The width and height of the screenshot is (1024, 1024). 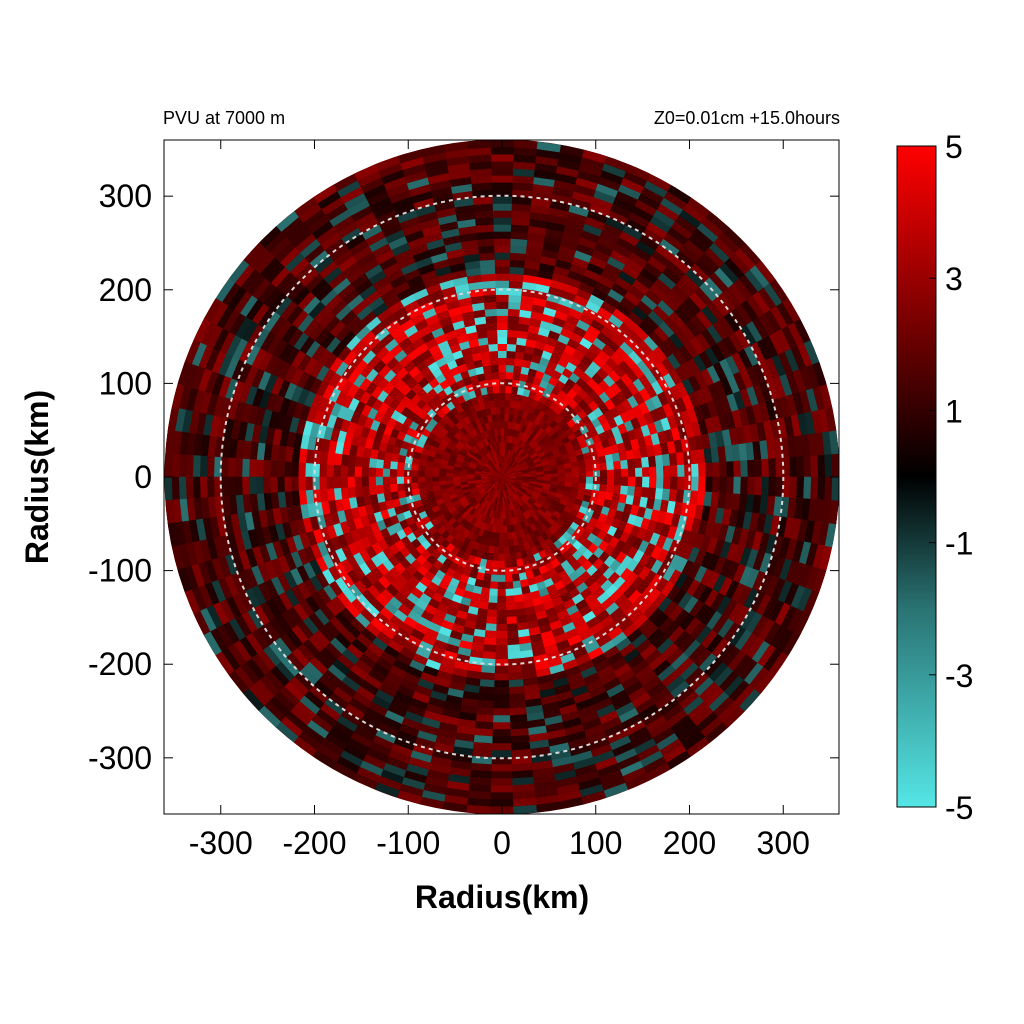 What do you see at coordinates (689, 843) in the screenshot?
I see `x-tick-label: 200` at bounding box center [689, 843].